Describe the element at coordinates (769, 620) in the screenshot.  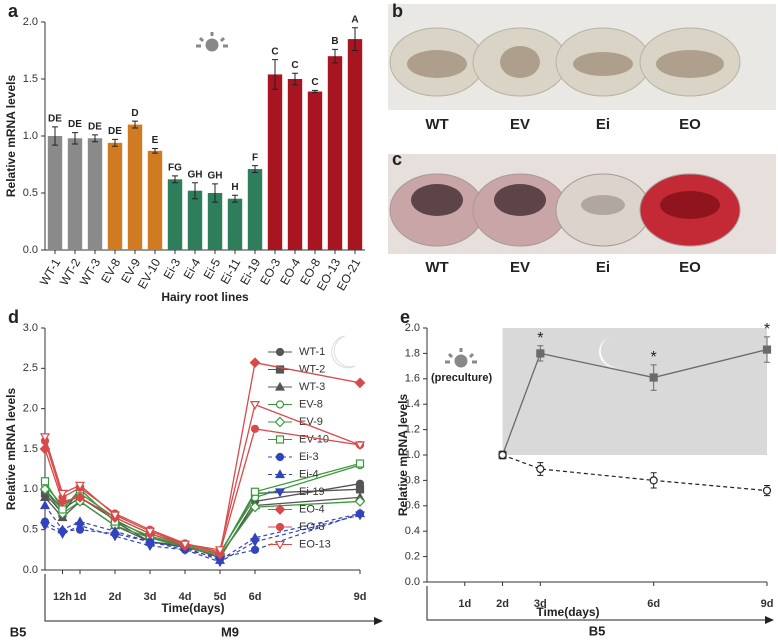
I see `arrow-head` at that location.